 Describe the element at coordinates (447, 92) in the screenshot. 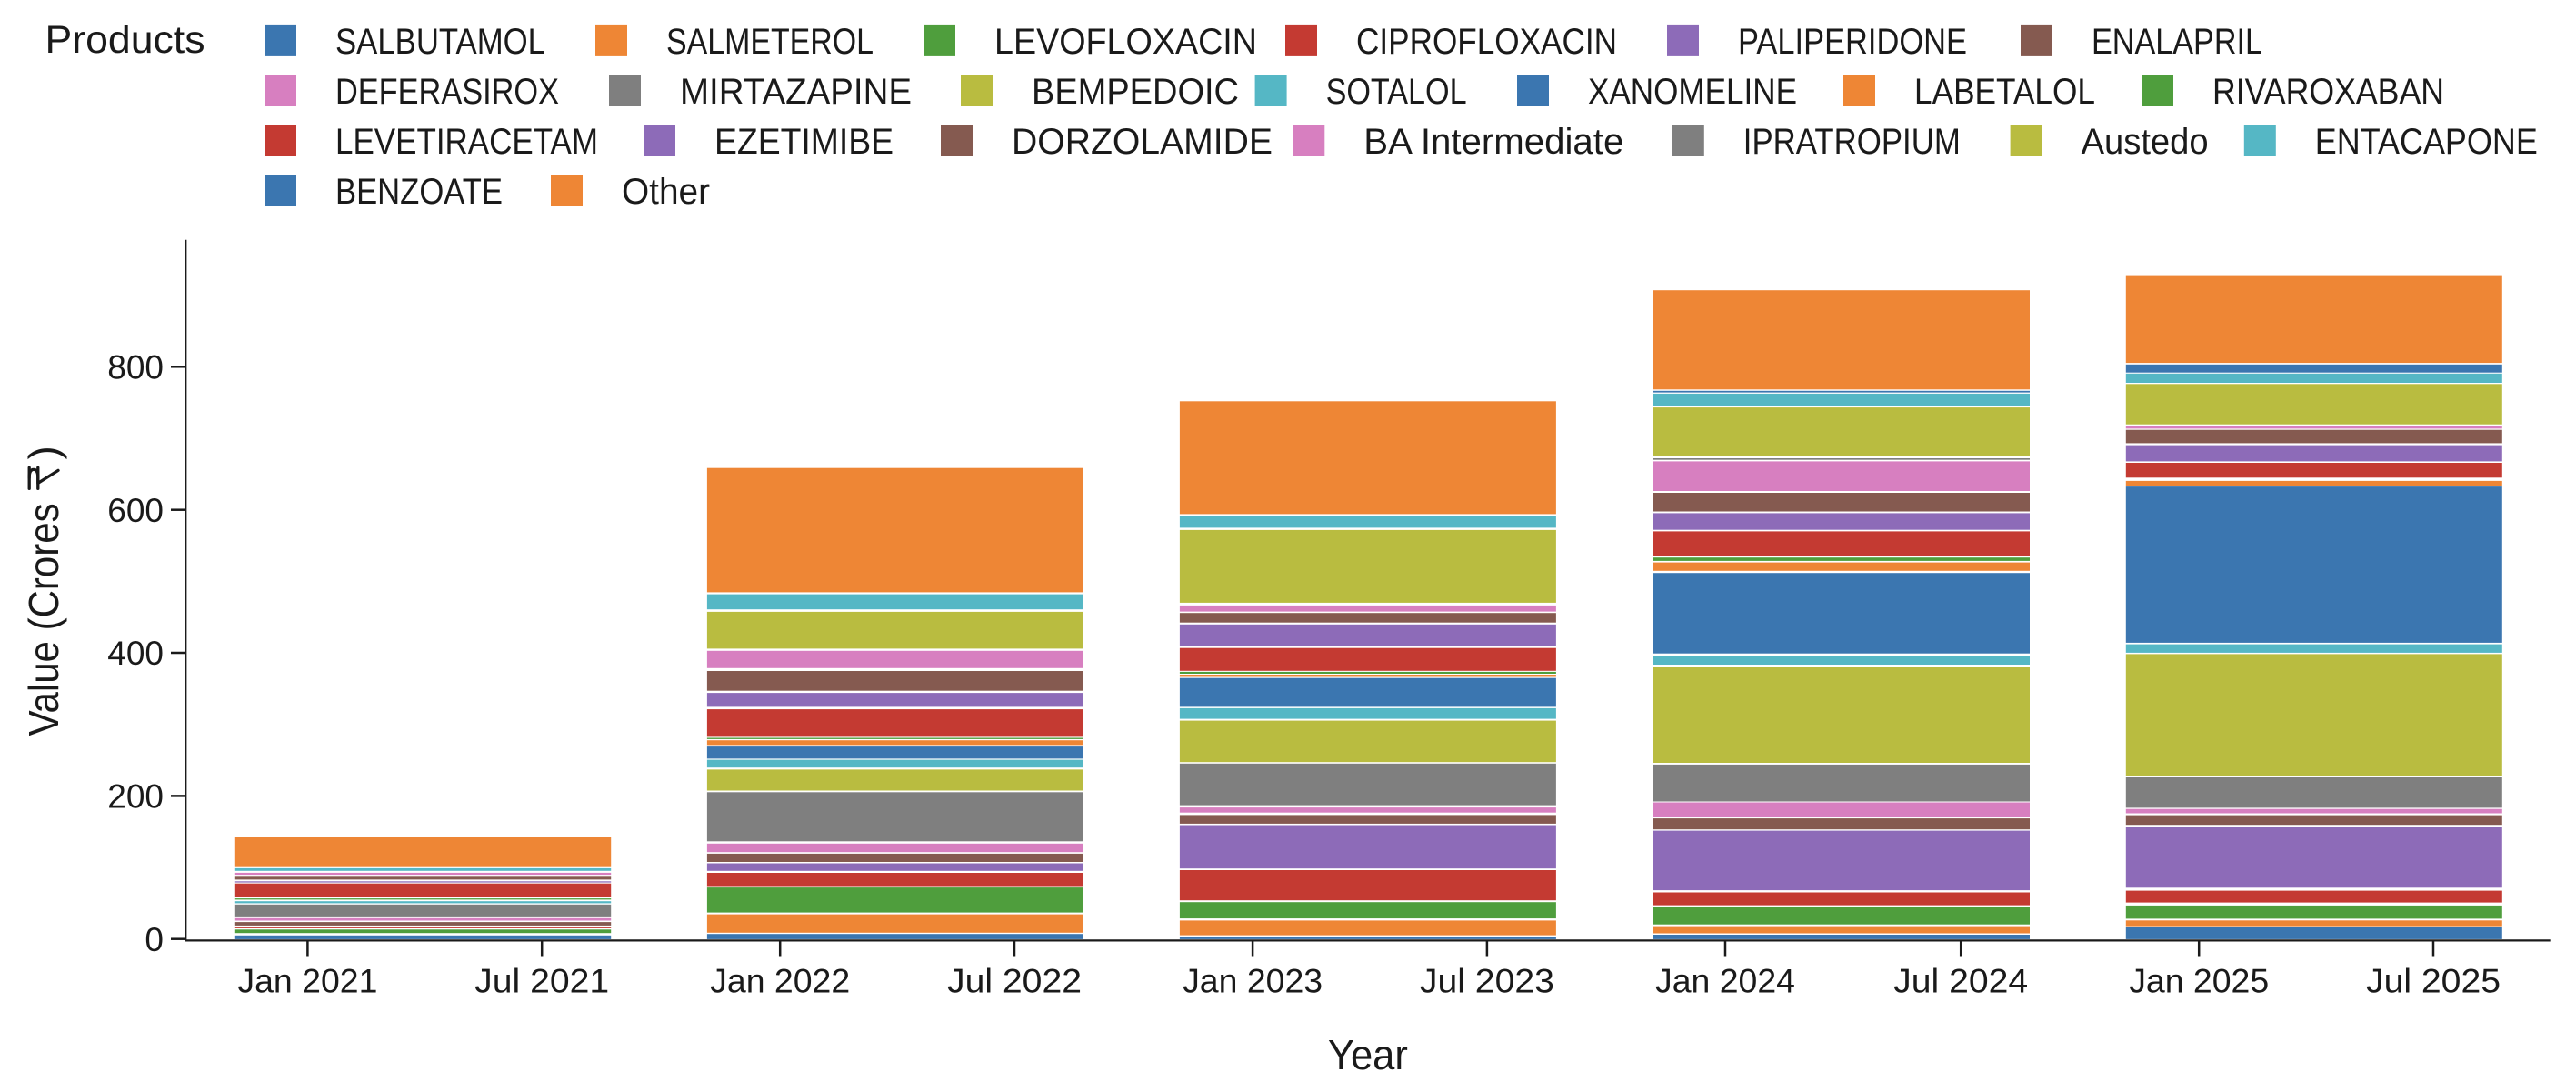

I see `svg-text: DEFERASIROX` at that location.